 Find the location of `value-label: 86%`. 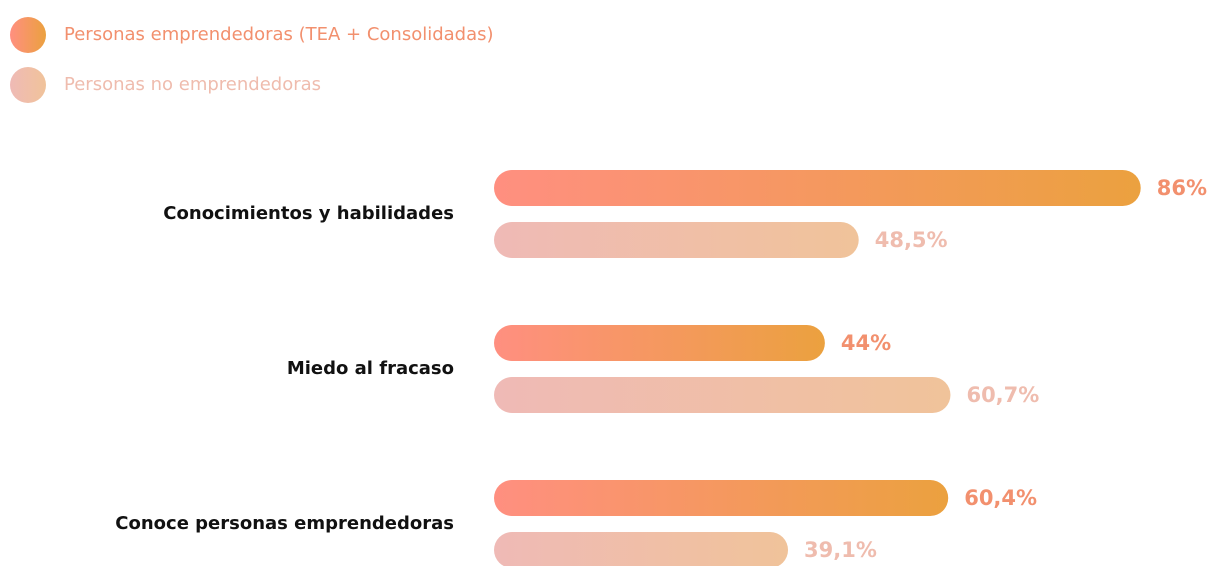

value-label: 86% is located at coordinates (1182, 188).